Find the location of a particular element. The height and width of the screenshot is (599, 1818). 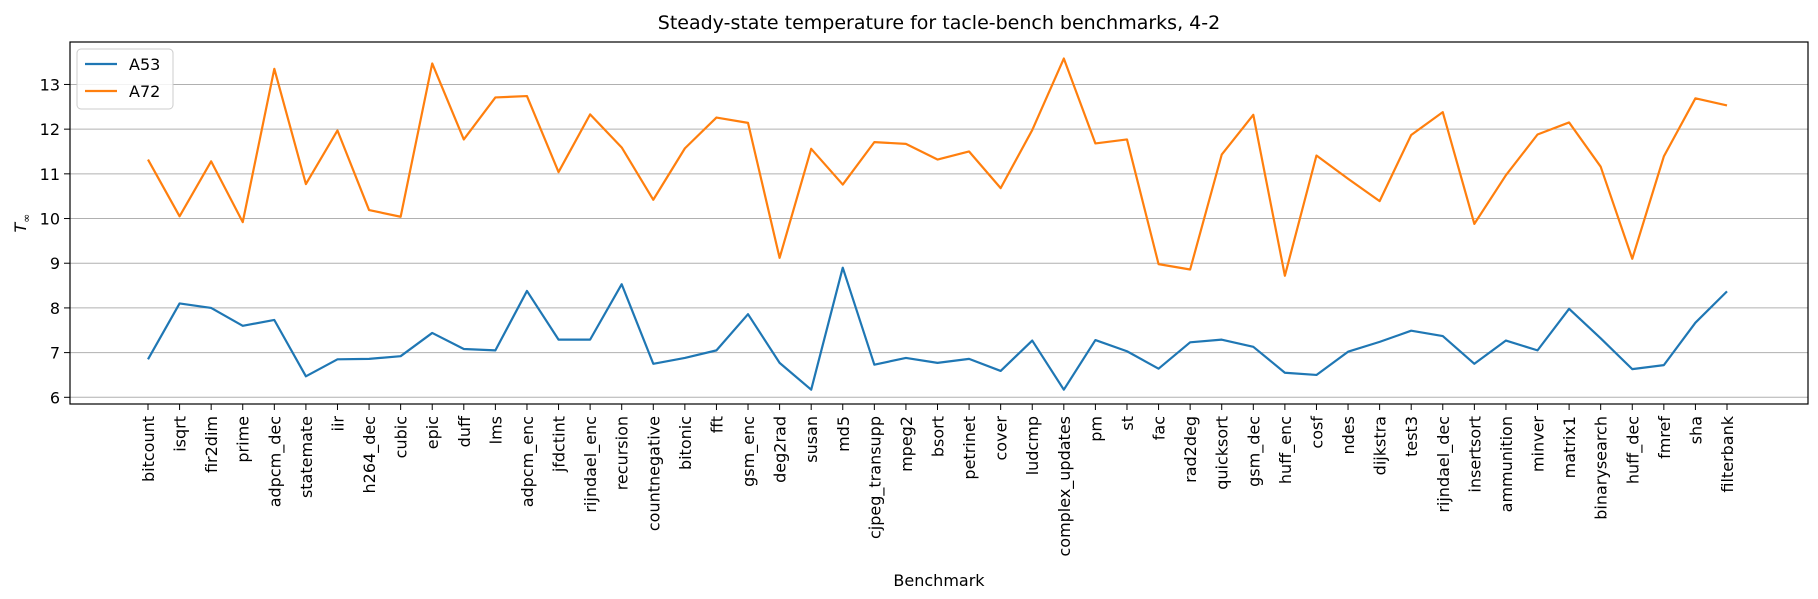

x-tick-label: ndes is located at coordinates (1348, 435).